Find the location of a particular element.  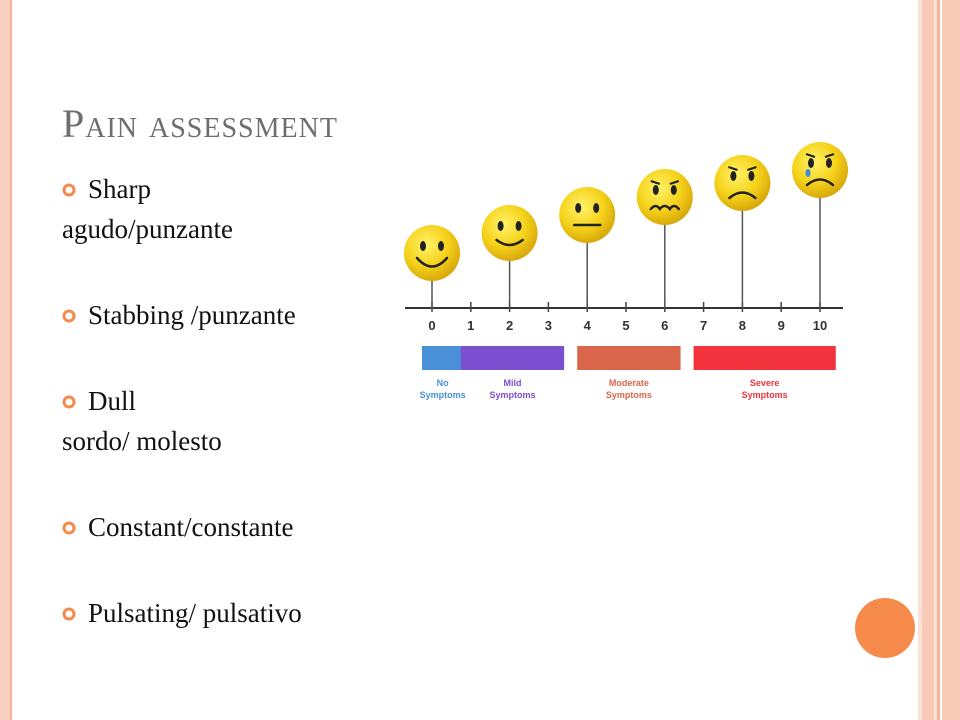

scale-number-label: 0 is located at coordinates (431, 325).